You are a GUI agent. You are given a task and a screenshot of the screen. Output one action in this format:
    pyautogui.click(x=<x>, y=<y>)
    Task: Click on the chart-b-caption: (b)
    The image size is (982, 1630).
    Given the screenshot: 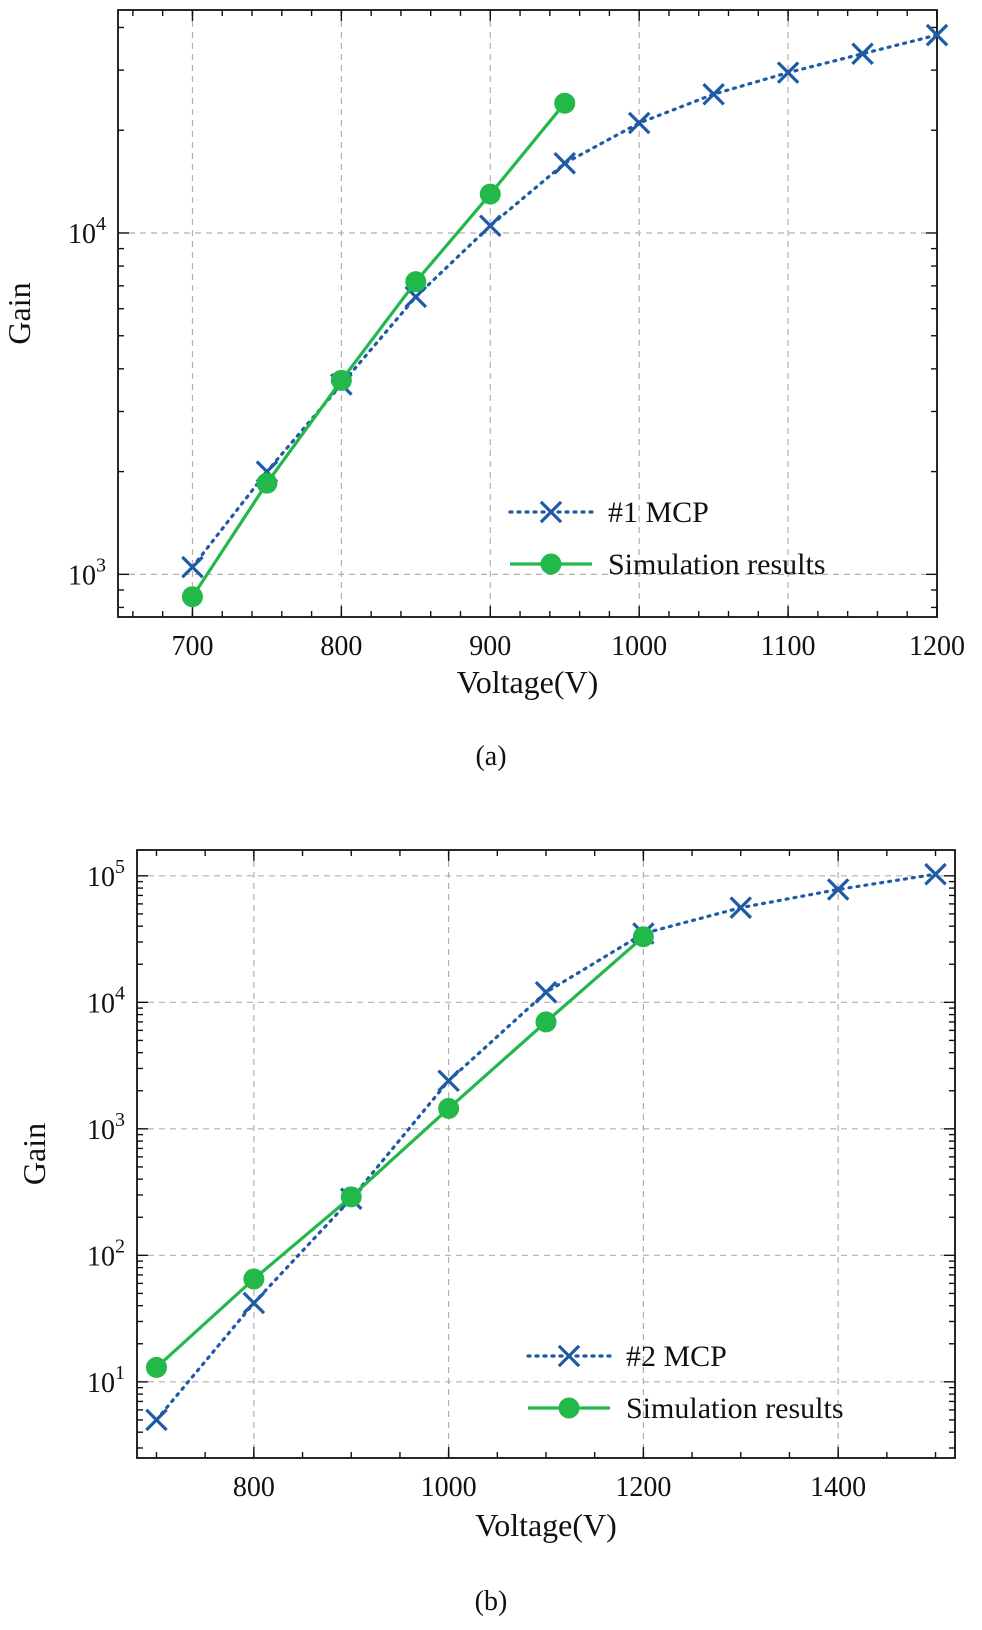 What is the action you would take?
    pyautogui.click(x=491, y=1601)
    